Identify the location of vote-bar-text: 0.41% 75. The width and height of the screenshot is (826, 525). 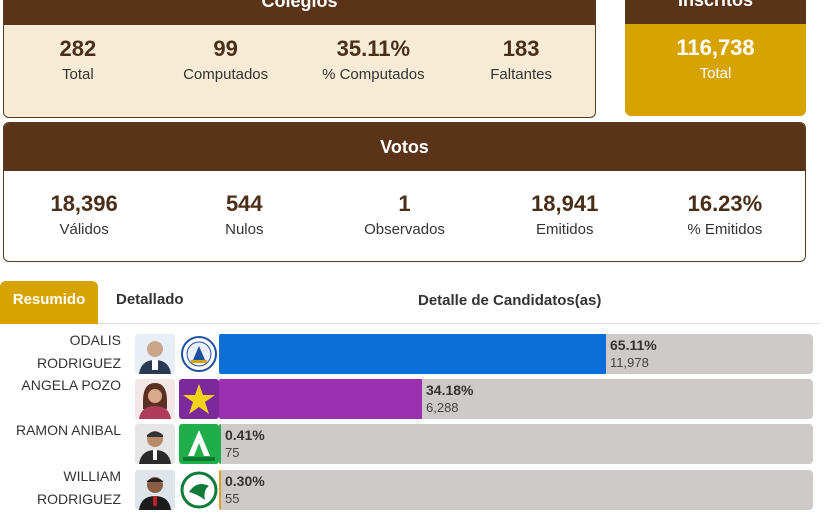
(245, 444).